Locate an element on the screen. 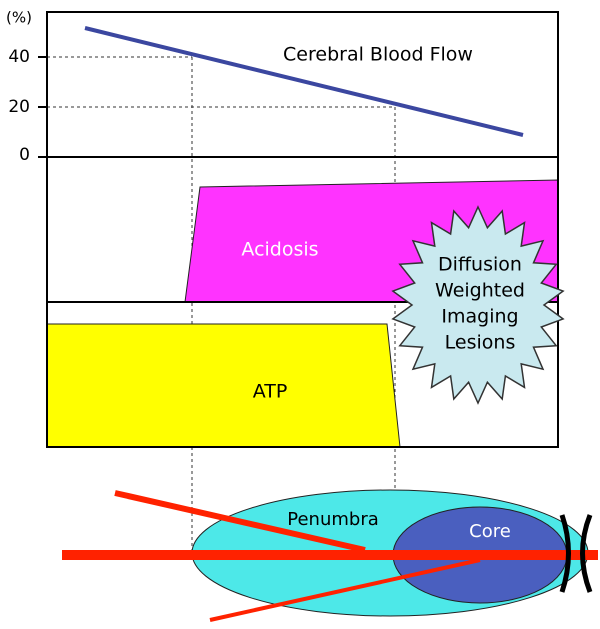  tick-label: 40 is located at coordinates (19, 57).